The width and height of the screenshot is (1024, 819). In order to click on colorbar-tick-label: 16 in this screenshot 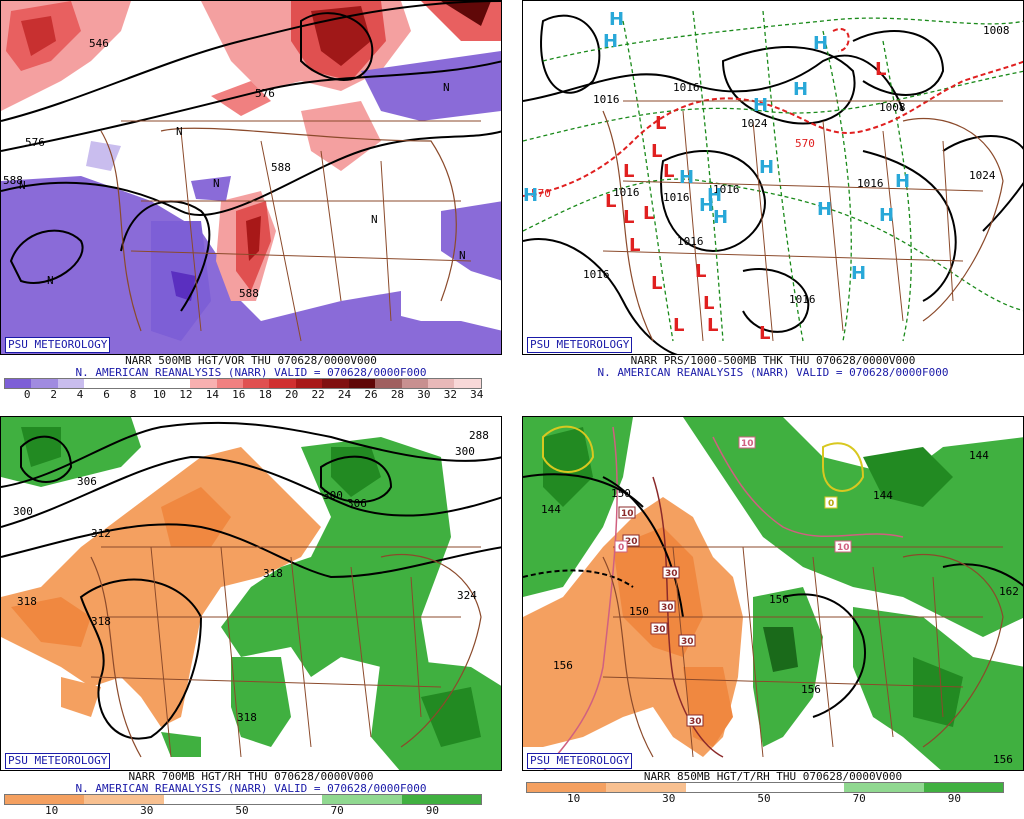, I will do `click(239, 394)`.